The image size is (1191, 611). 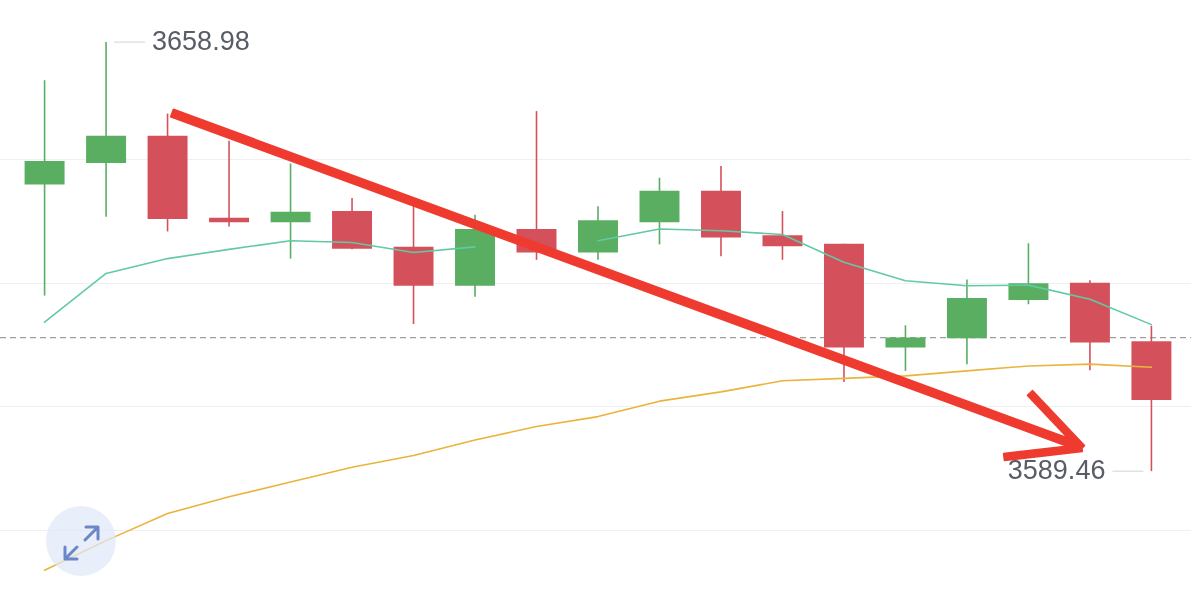 I want to click on annotation: 3589.46, so click(x=1056, y=470).